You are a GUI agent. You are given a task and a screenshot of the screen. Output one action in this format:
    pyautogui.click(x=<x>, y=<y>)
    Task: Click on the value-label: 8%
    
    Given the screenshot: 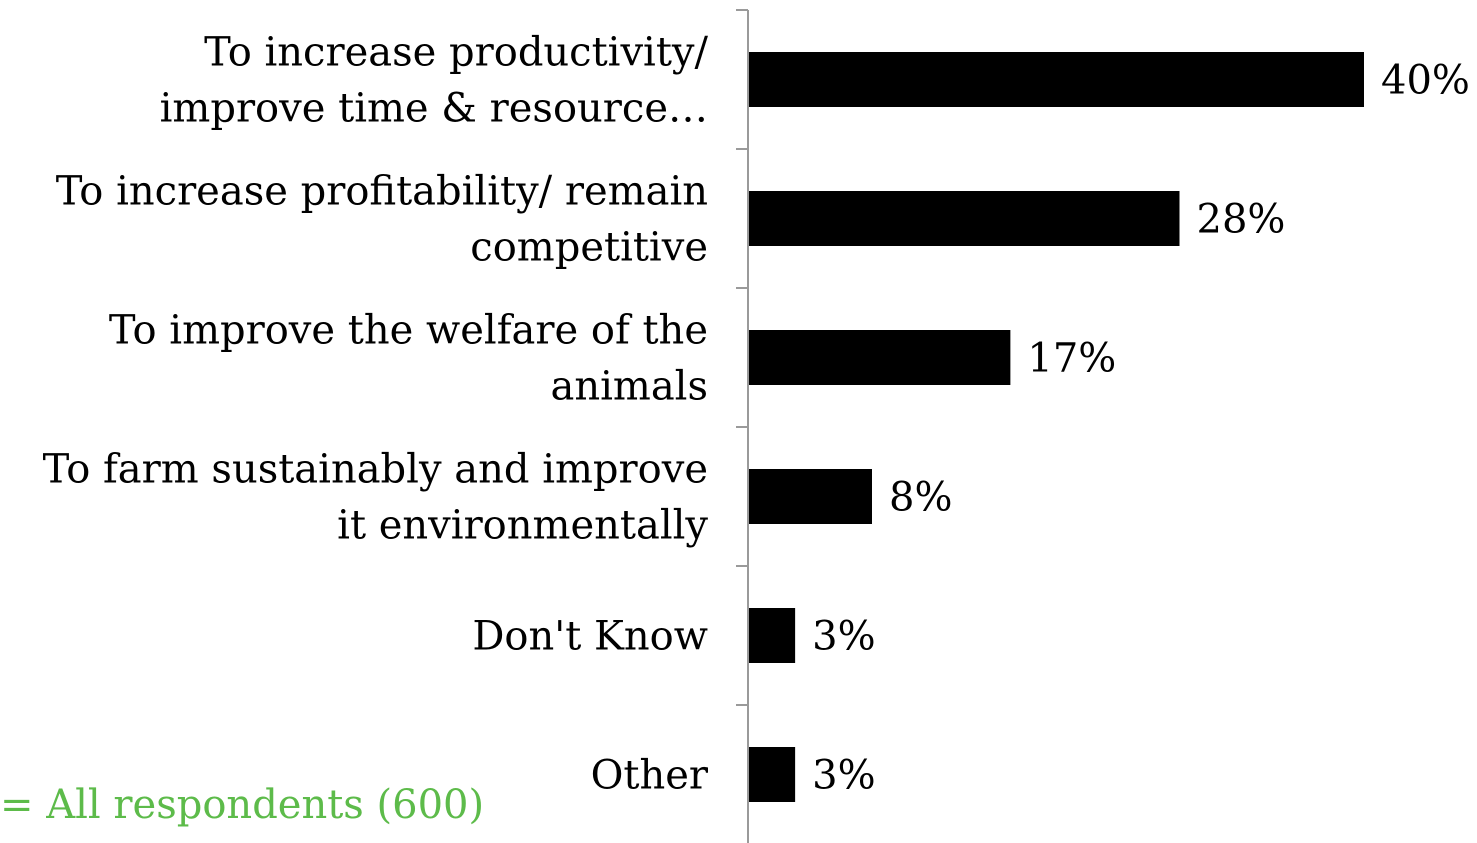 What is the action you would take?
    pyautogui.click(x=920, y=498)
    